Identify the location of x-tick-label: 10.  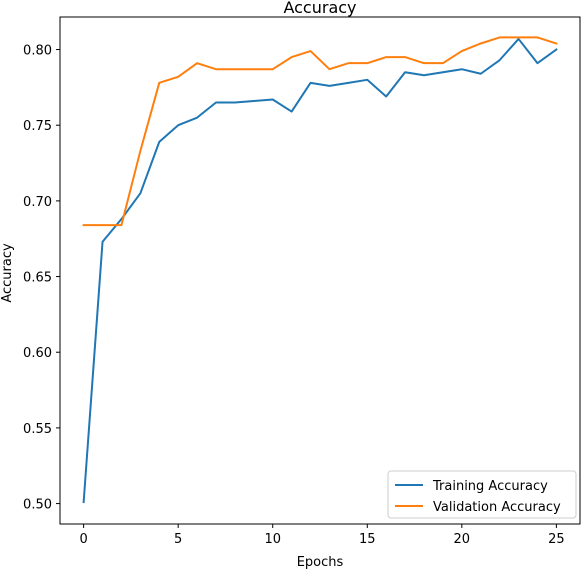
(272, 539).